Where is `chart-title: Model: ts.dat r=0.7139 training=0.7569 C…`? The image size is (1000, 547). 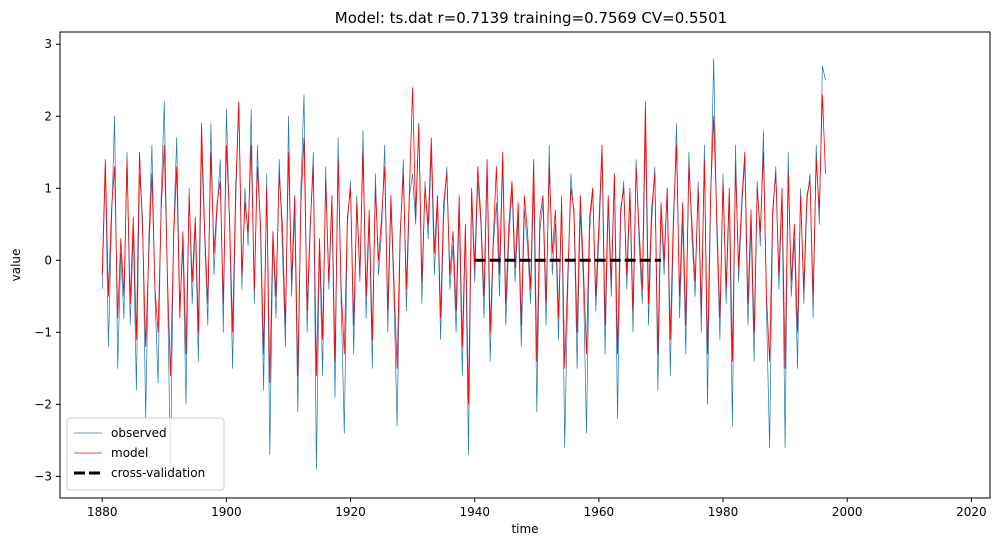
chart-title: Model: ts.dat r=0.7139 training=0.7569 C… is located at coordinates (531, 18).